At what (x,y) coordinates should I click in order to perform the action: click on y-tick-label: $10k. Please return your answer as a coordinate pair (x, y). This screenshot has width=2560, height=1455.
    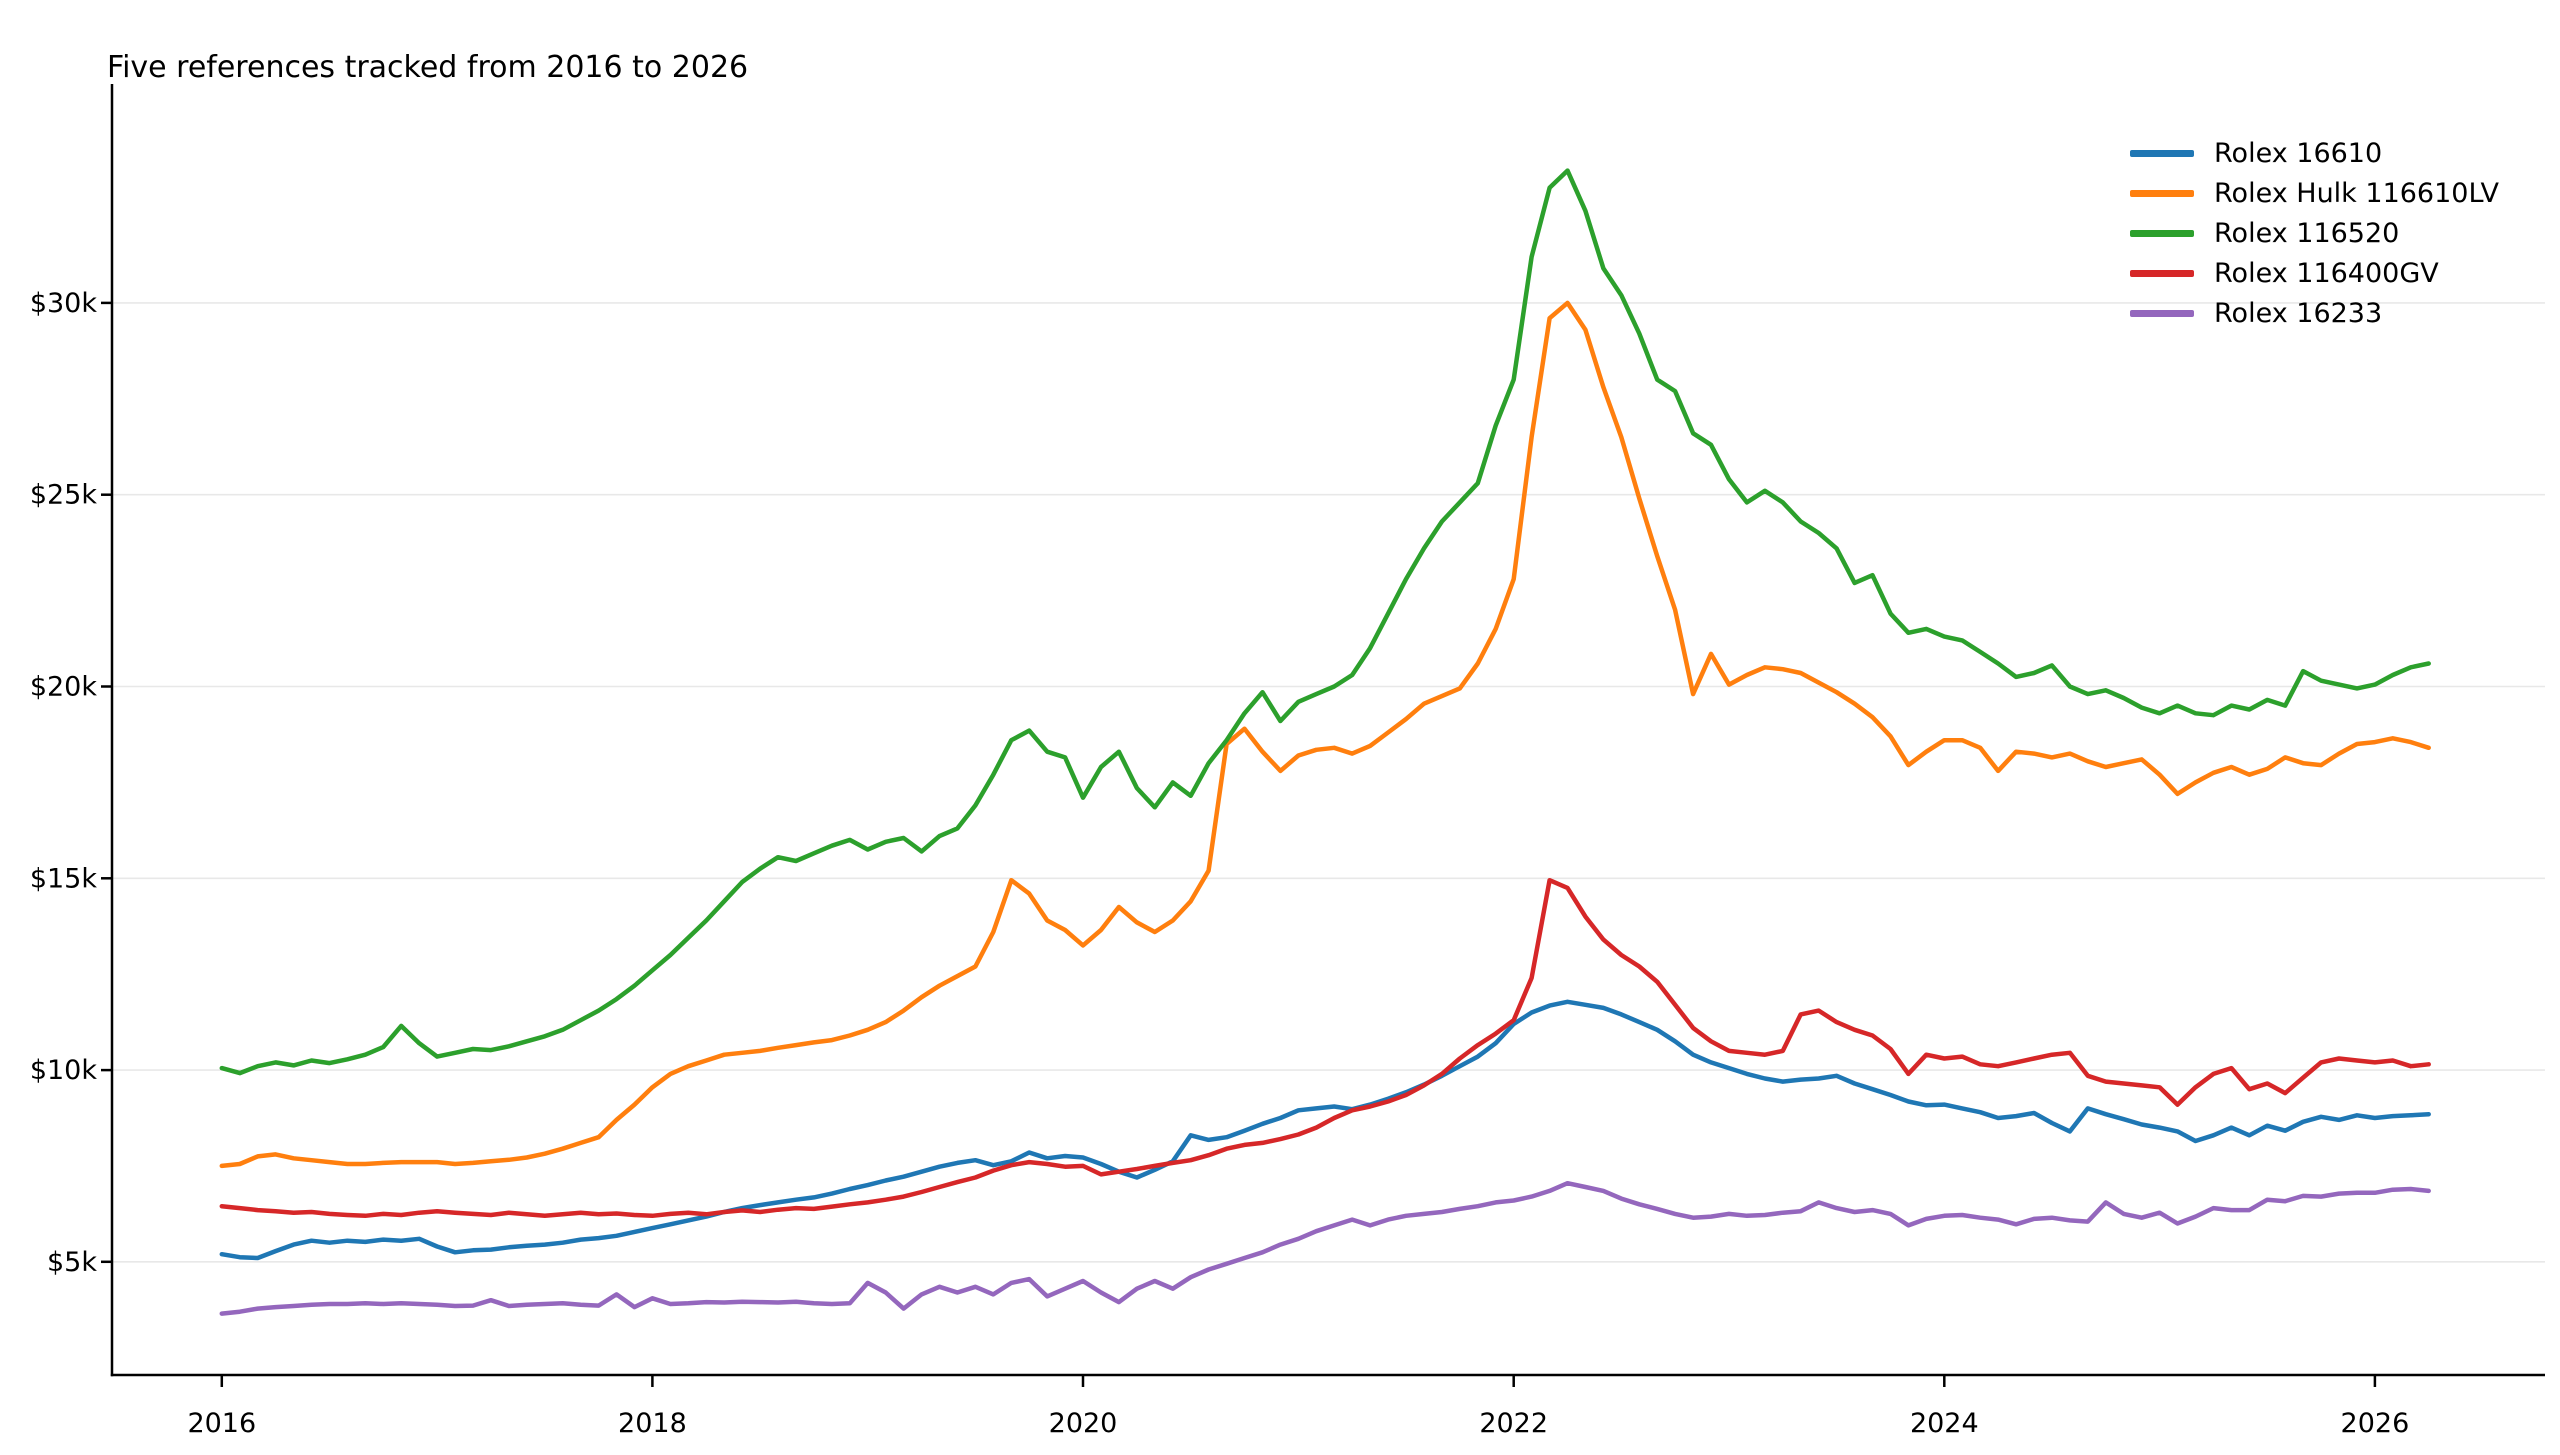
    Looking at the image, I should click on (64, 1070).